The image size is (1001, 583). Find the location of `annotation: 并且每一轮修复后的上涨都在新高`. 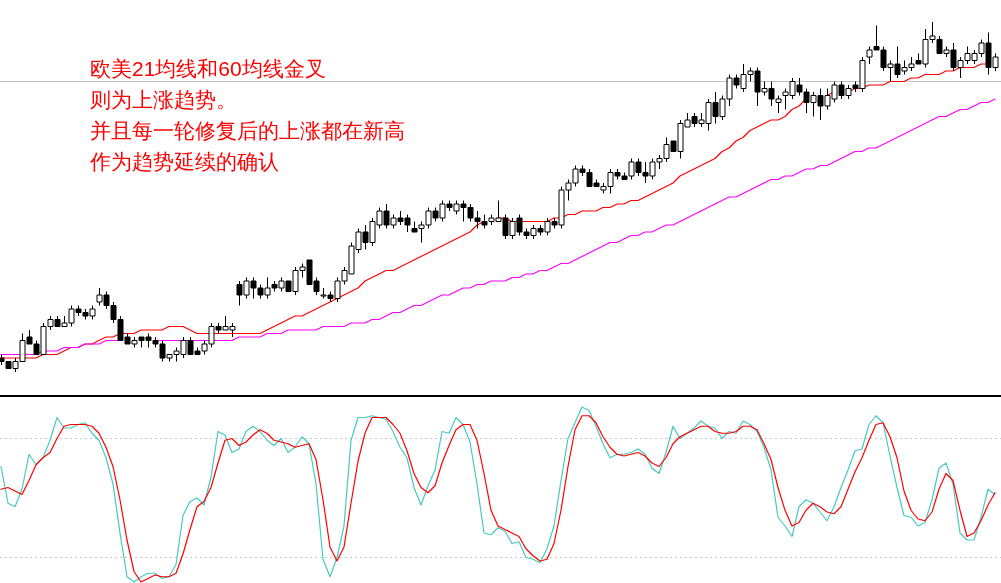

annotation: 并且每一轮修复后的上涨都在新高 is located at coordinates (247, 130).